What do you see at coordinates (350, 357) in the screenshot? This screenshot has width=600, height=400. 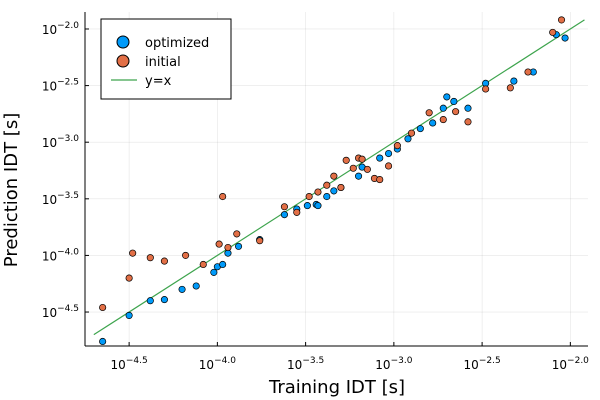 I see `x-axis-ticks: 10−4.5 10−4.0 10−3.5 10−3.0 10−2.5 10−2.0` at bounding box center [350, 357].